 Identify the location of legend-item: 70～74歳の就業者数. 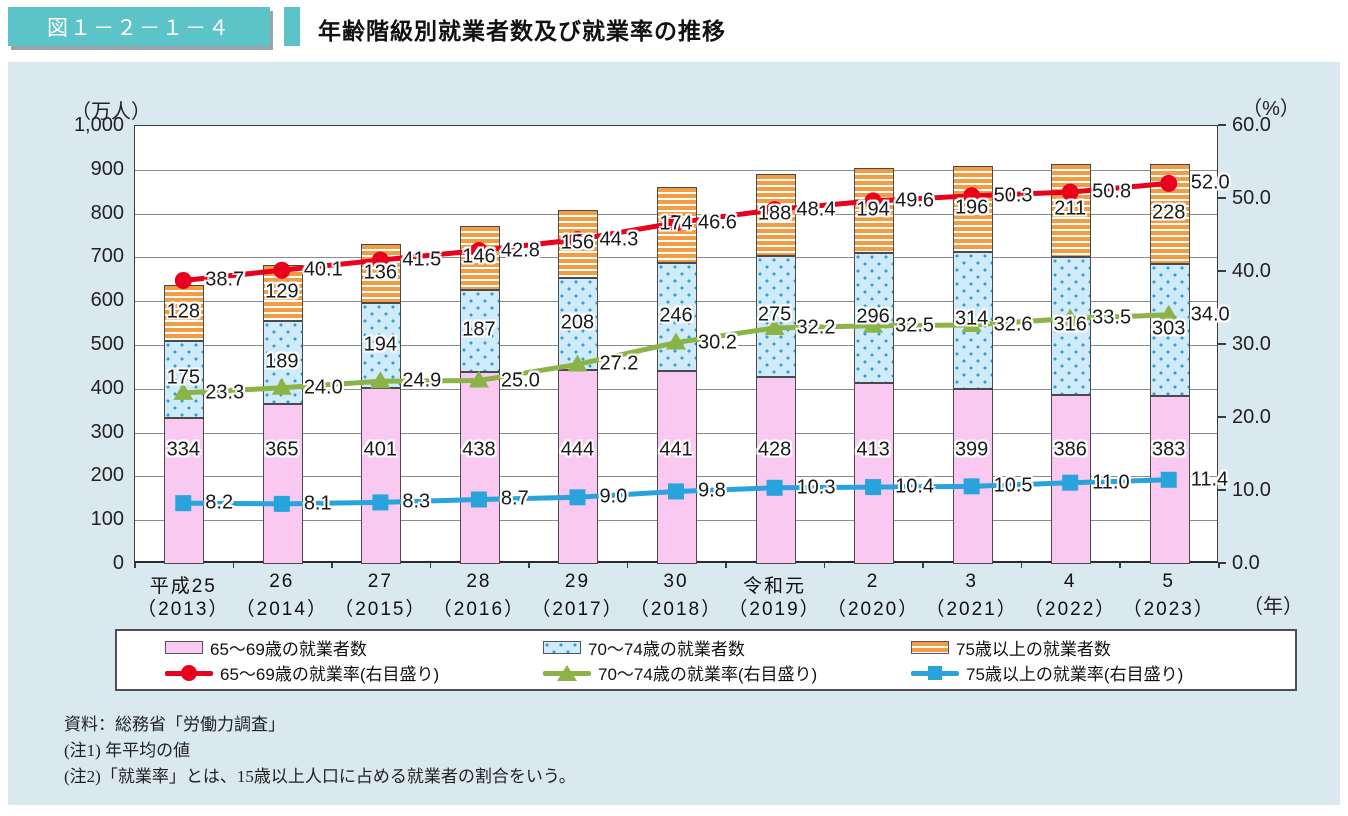
(727, 647).